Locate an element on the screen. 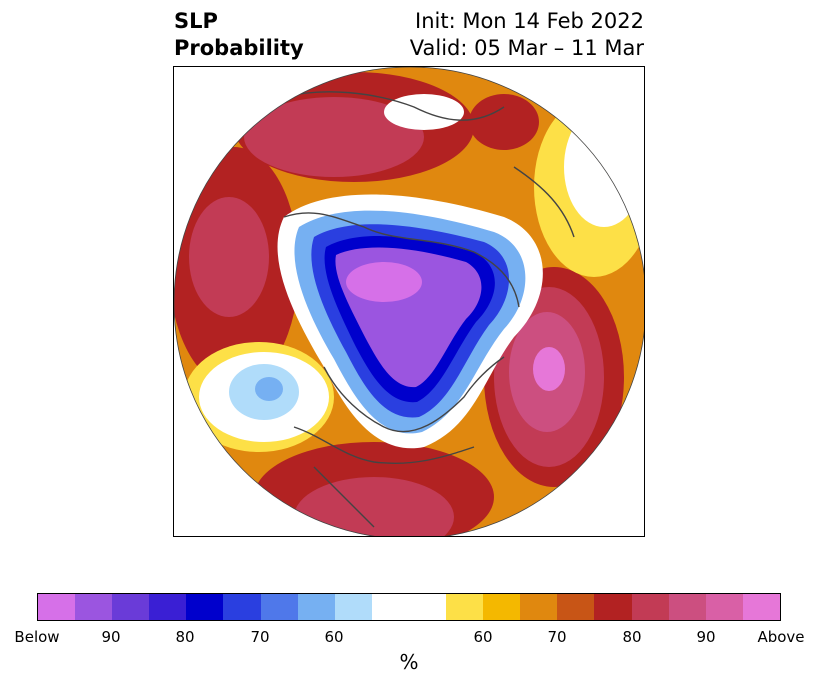 The height and width of the screenshot is (686, 819). colorbar-tick-label: Below is located at coordinates (37, 637).